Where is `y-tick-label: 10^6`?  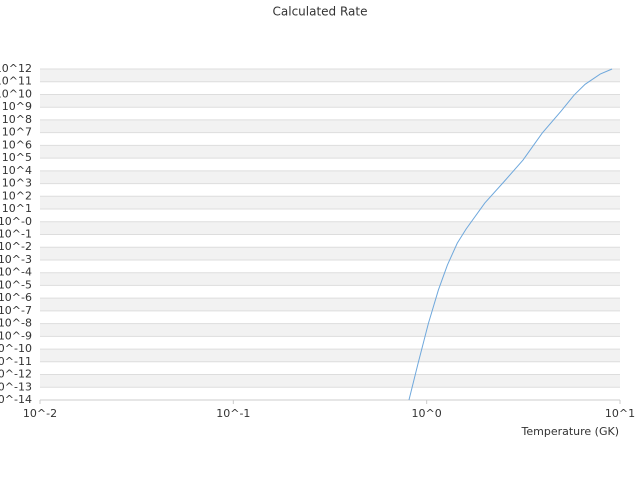
y-tick-label: 10^6 is located at coordinates (17, 144).